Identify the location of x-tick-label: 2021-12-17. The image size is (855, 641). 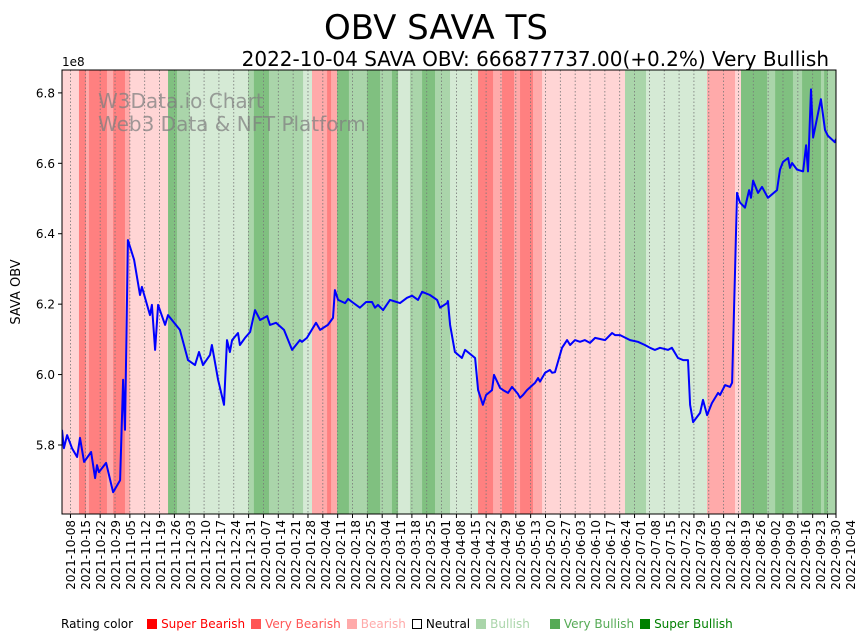
(221, 555).